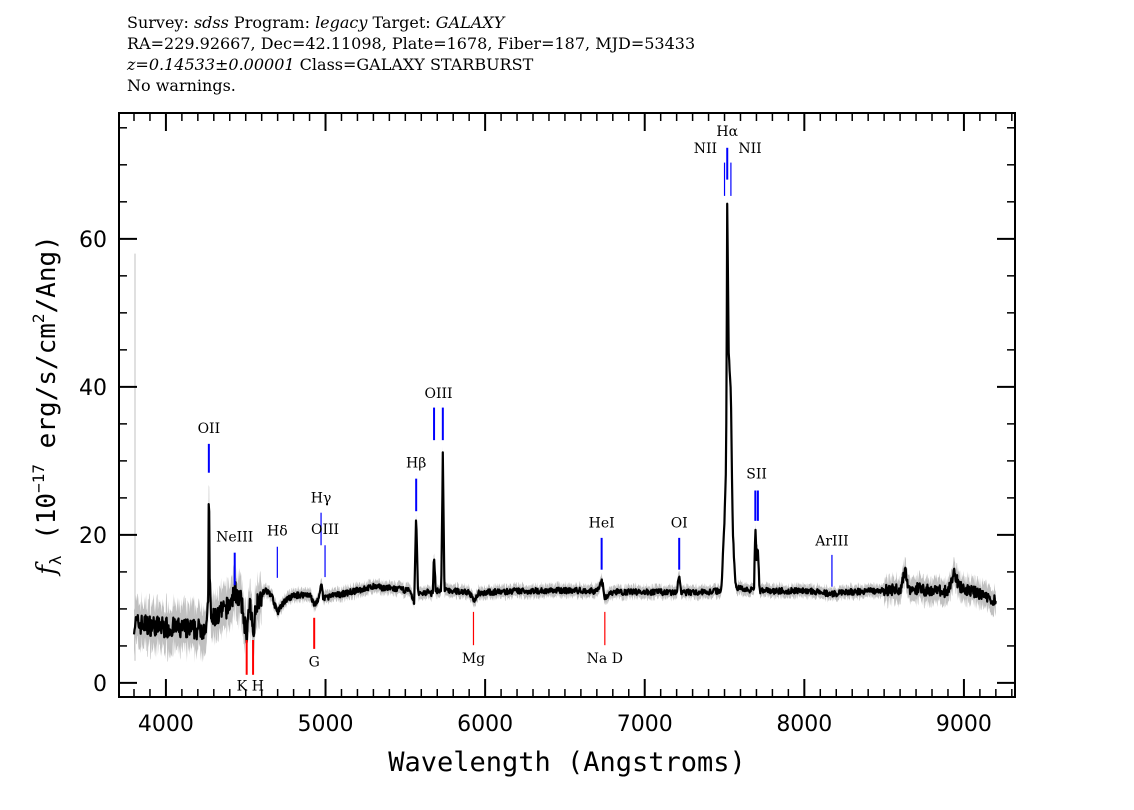 Image resolution: width=1134 pixels, height=810 pixels. What do you see at coordinates (964, 724) in the screenshot?
I see `x-tick-label: 9000` at bounding box center [964, 724].